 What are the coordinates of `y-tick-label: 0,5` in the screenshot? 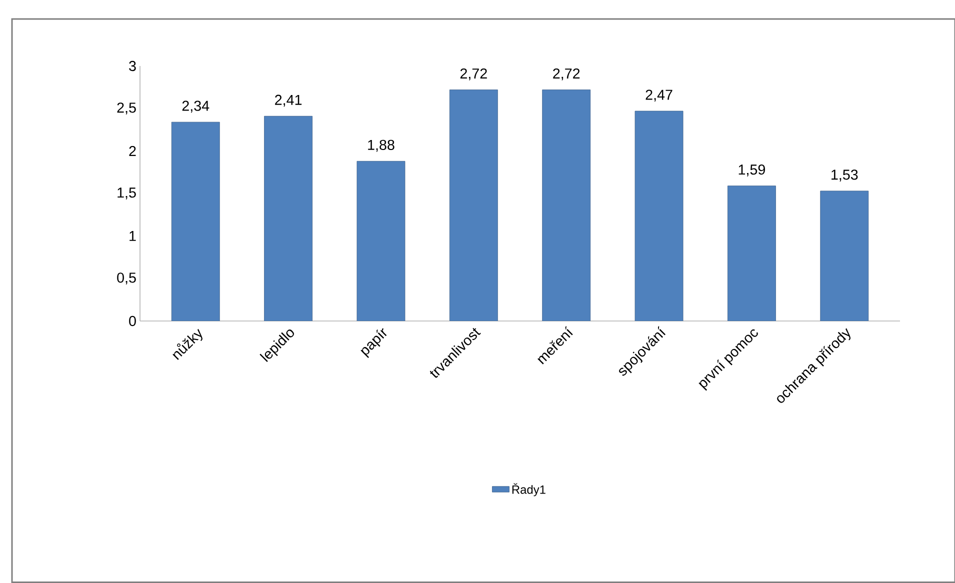 It's located at (126, 278).